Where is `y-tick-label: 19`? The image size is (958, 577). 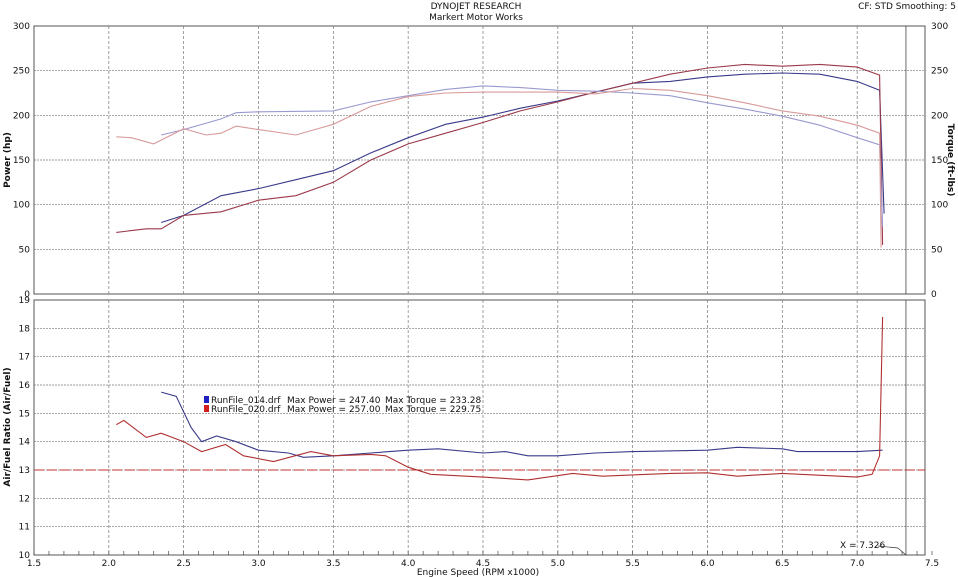
y-tick-label: 19 is located at coordinates (25, 301).